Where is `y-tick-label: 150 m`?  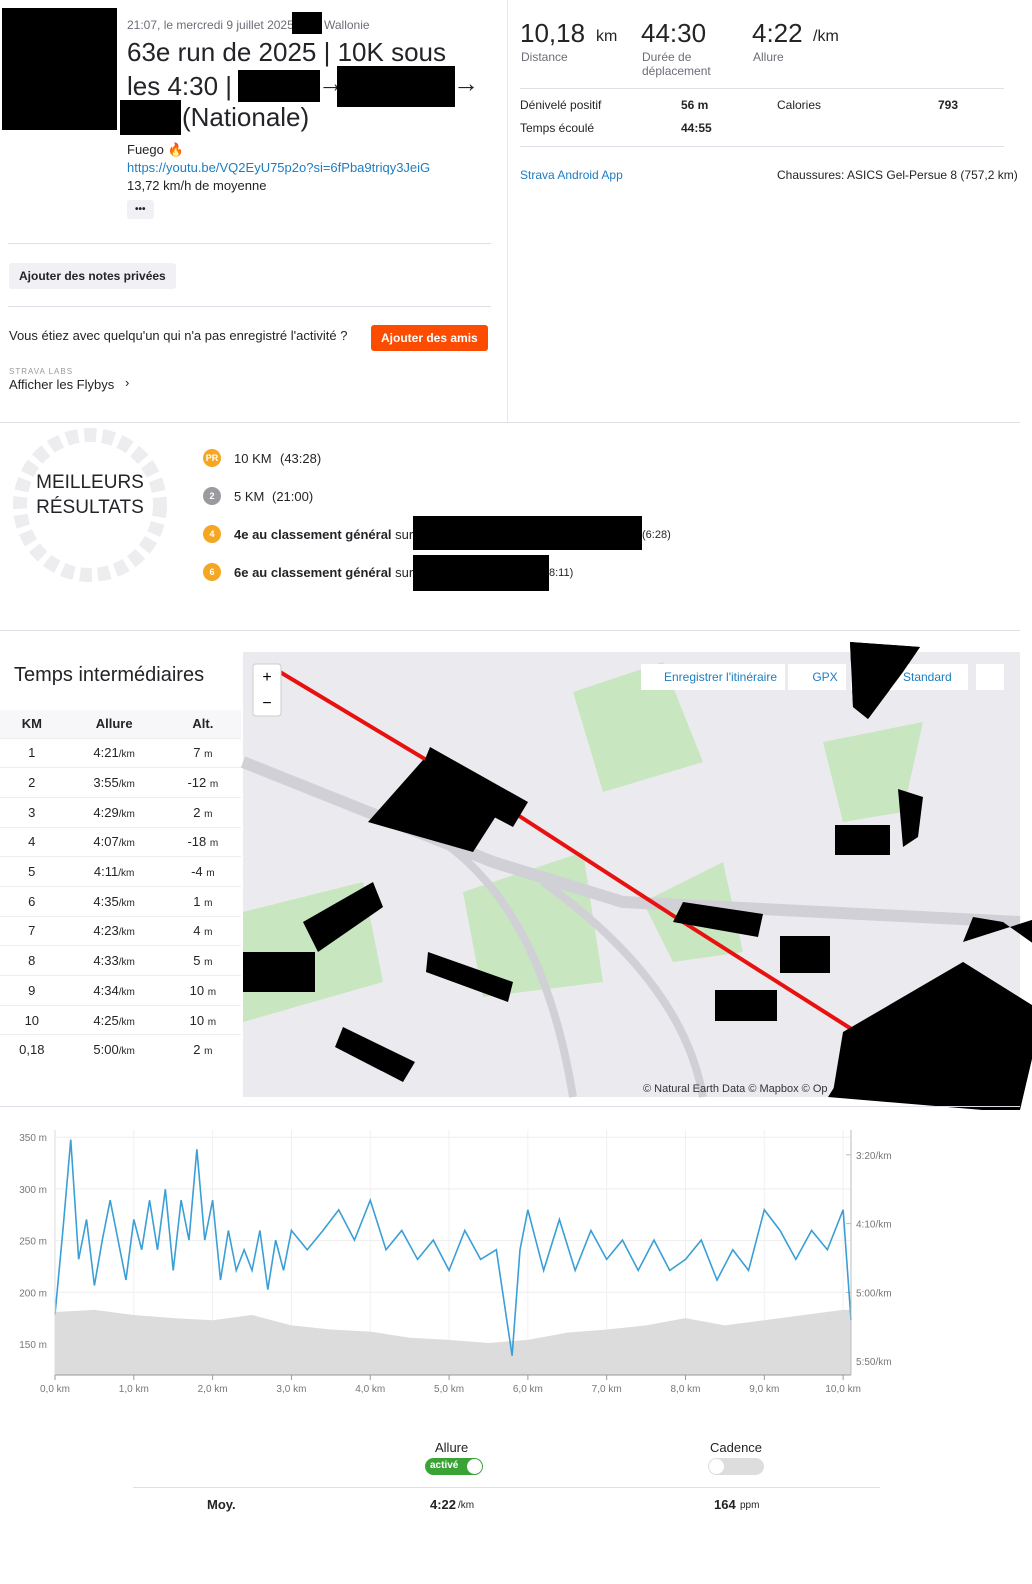
y-tick-label: 150 m is located at coordinates (33, 1345).